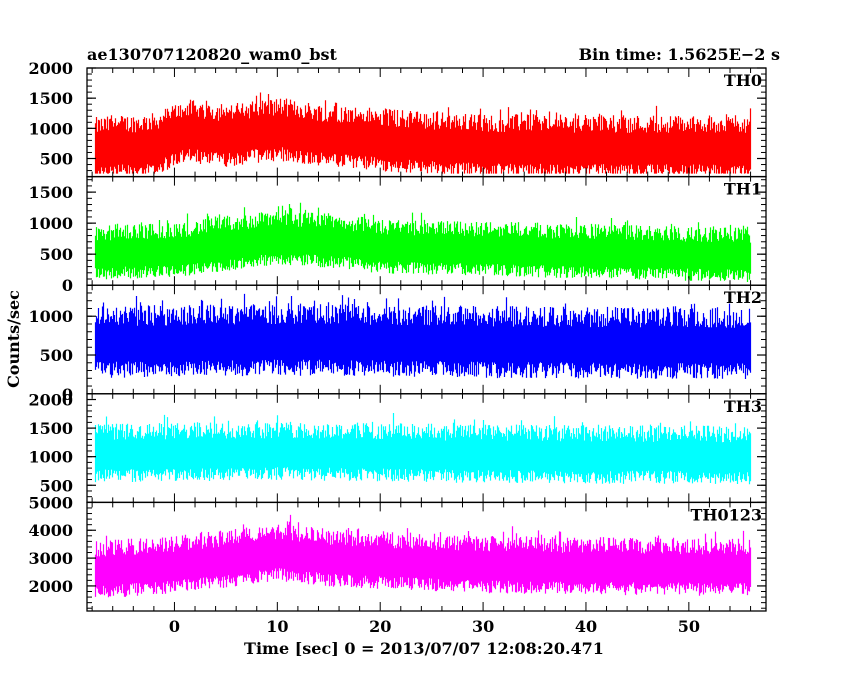  I want to click on x-axis-label: Time [sec] 0 = 2013/07/07 12:08:20.471, so click(424, 648).